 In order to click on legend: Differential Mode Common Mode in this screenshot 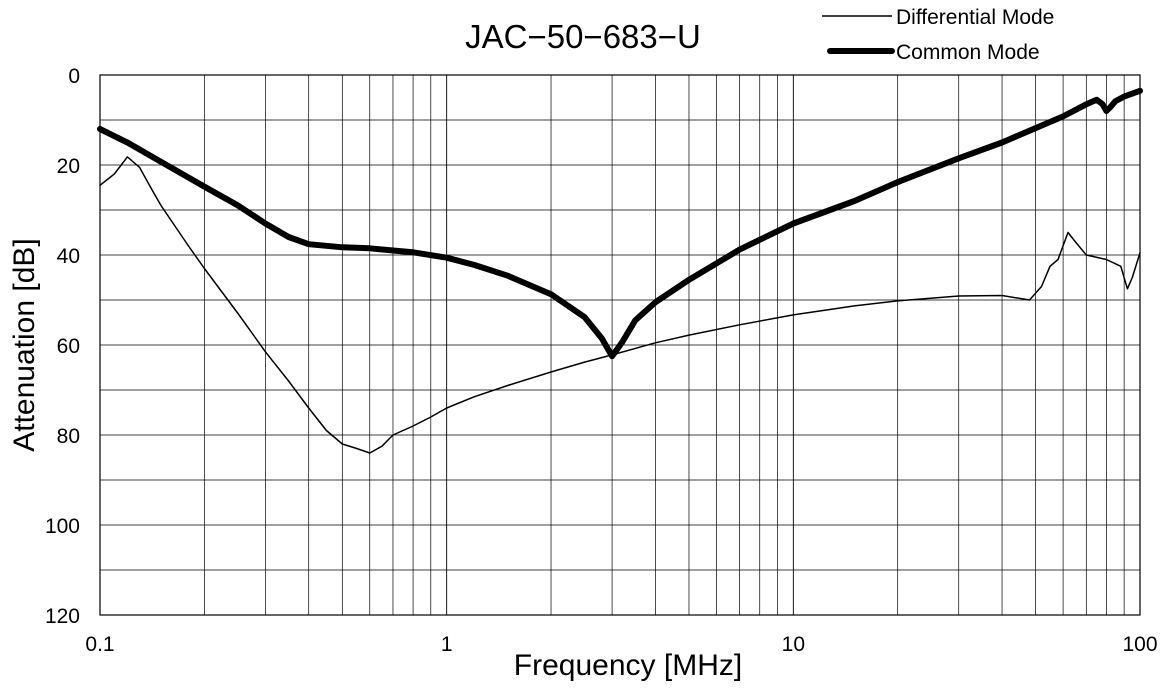, I will do `click(938, 35)`.